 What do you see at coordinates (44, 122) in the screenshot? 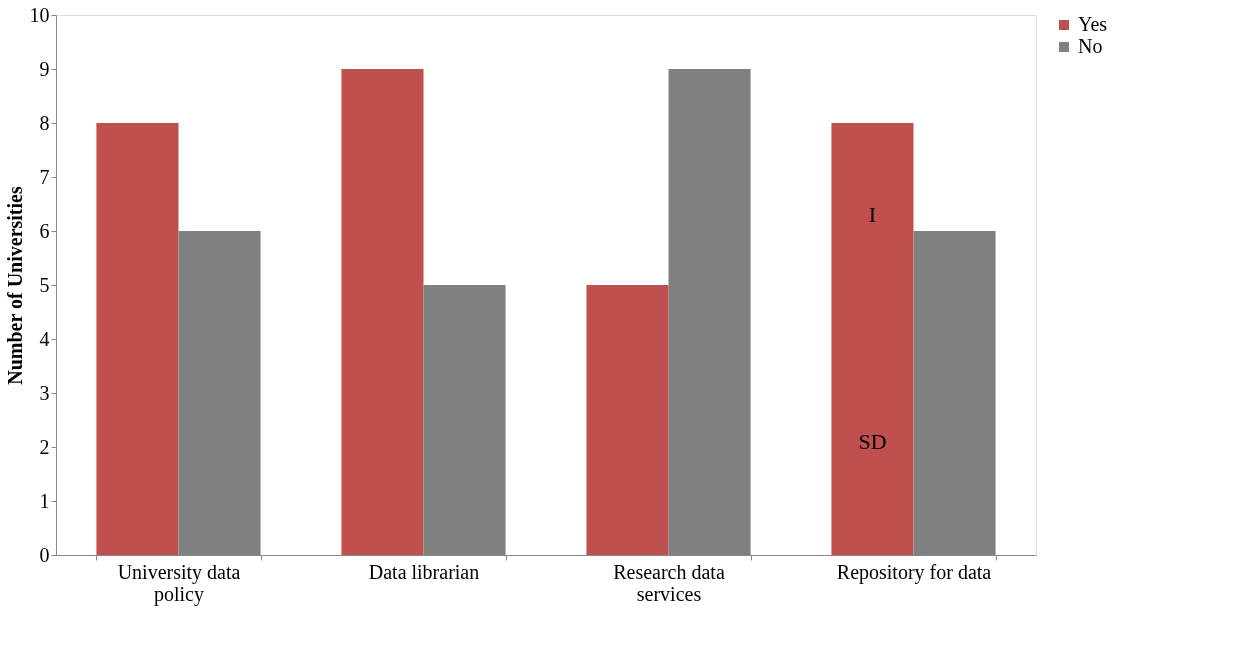
I see `y-tick-label: 8` at bounding box center [44, 122].